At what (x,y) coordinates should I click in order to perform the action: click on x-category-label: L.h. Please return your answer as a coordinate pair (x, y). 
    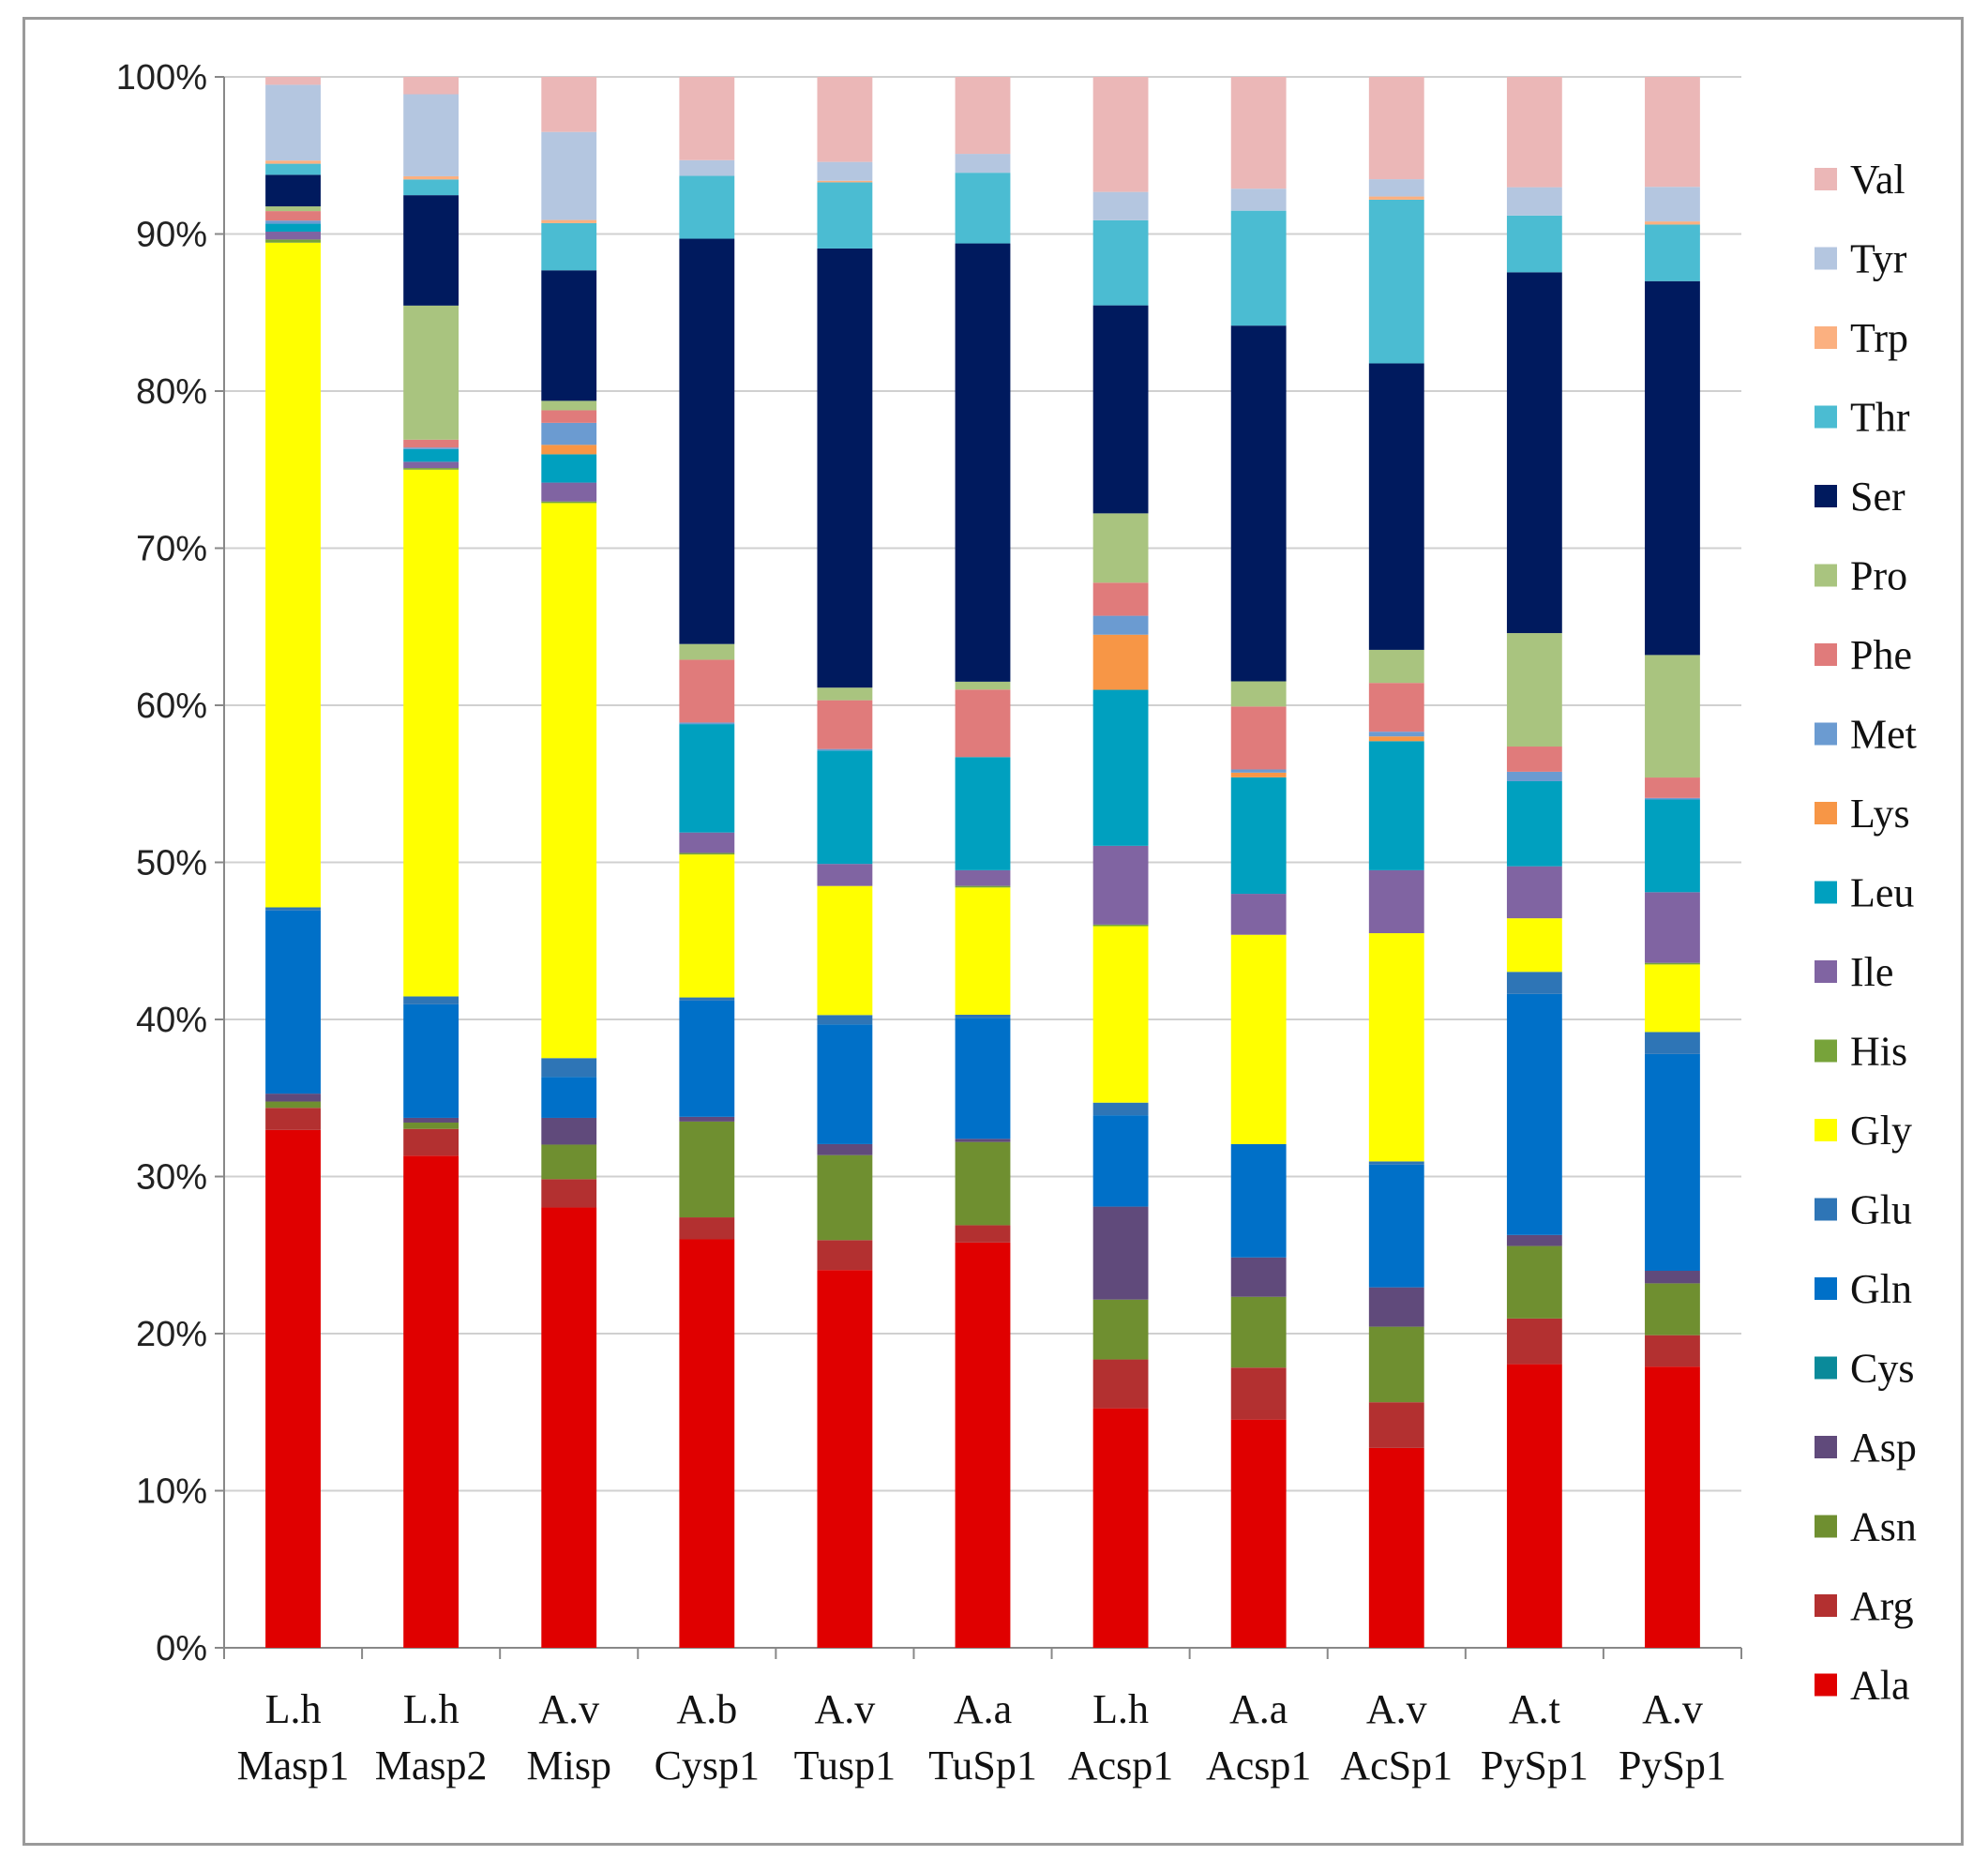
    Looking at the image, I should click on (294, 1709).